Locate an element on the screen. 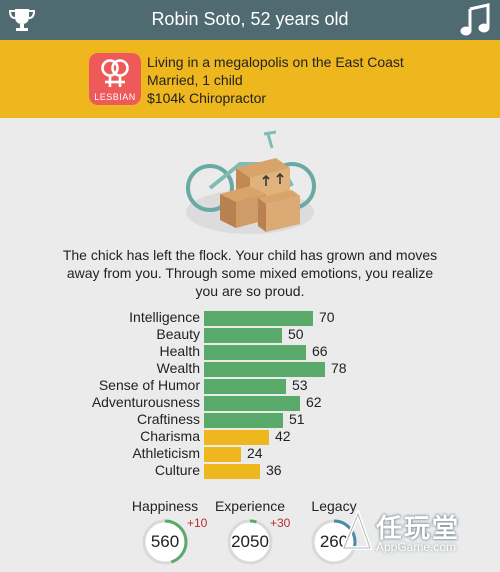 This screenshot has width=500, height=572. top-bar: Robin Soto, 52 years old is located at coordinates (250, 20).